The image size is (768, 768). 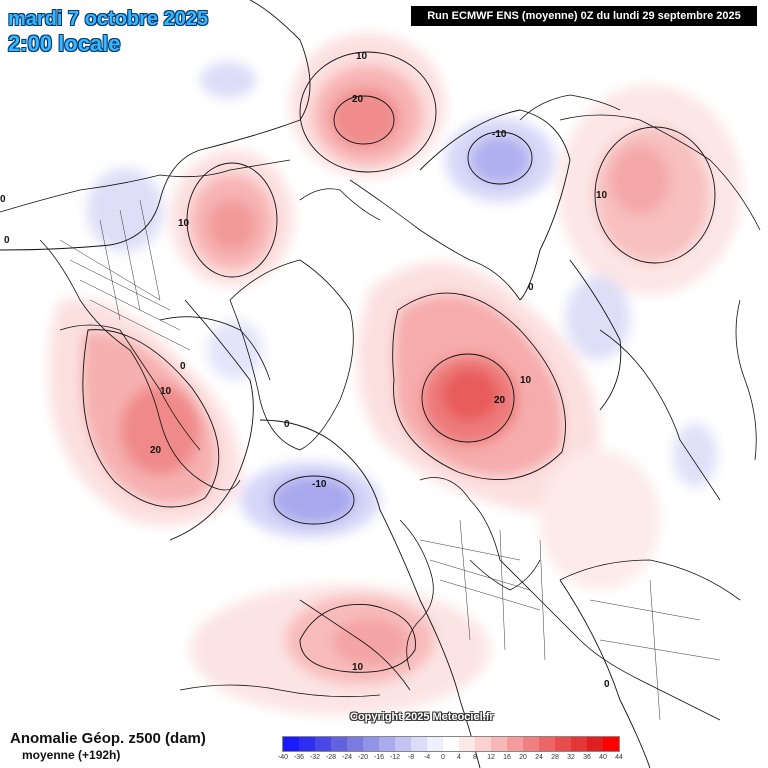 What do you see at coordinates (315, 757) in the screenshot?
I see `legend-tick-label: -32` at bounding box center [315, 757].